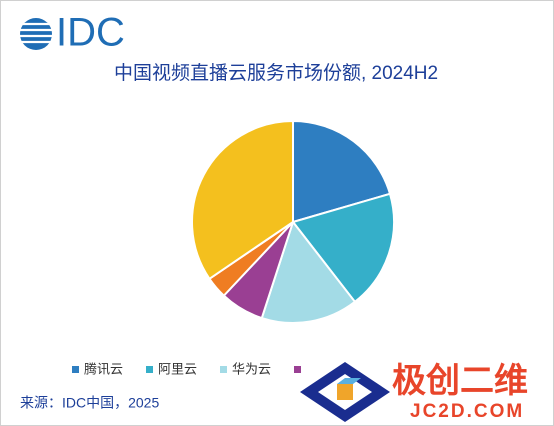  What do you see at coordinates (36, 34) in the screenshot?
I see `logo-globe` at bounding box center [36, 34].